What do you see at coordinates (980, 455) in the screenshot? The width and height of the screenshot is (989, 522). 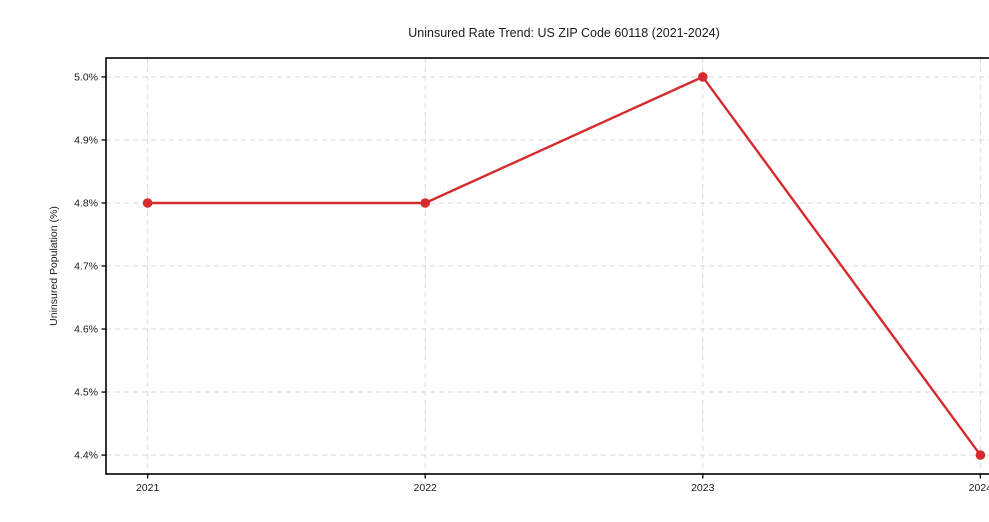 I see `data-point-2024` at bounding box center [980, 455].